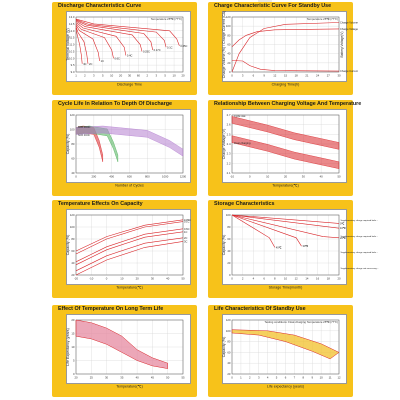 This screenshot has width=400, height=400. What do you see at coordinates (260, 309) in the screenshot?
I see `chart-title: Life Characteristics Of Standby Use` at bounding box center [260, 309].